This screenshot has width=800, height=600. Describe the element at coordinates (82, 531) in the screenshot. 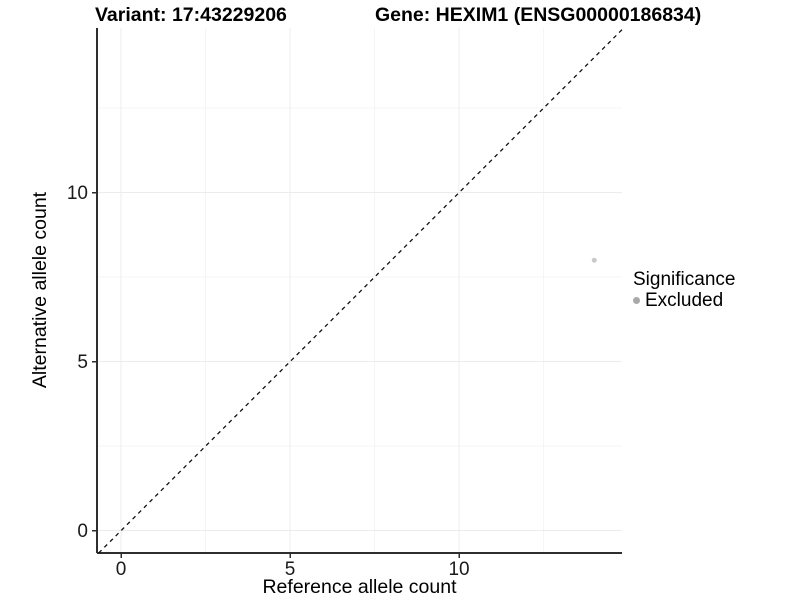

I see `y-tick-label: 0` at that location.